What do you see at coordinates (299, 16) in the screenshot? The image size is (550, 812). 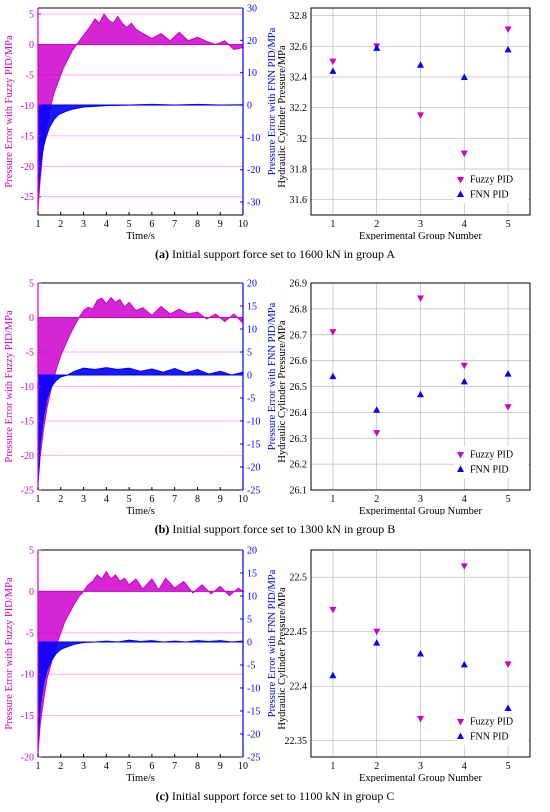 I see `y-tick-label: 32.8` at bounding box center [299, 16].